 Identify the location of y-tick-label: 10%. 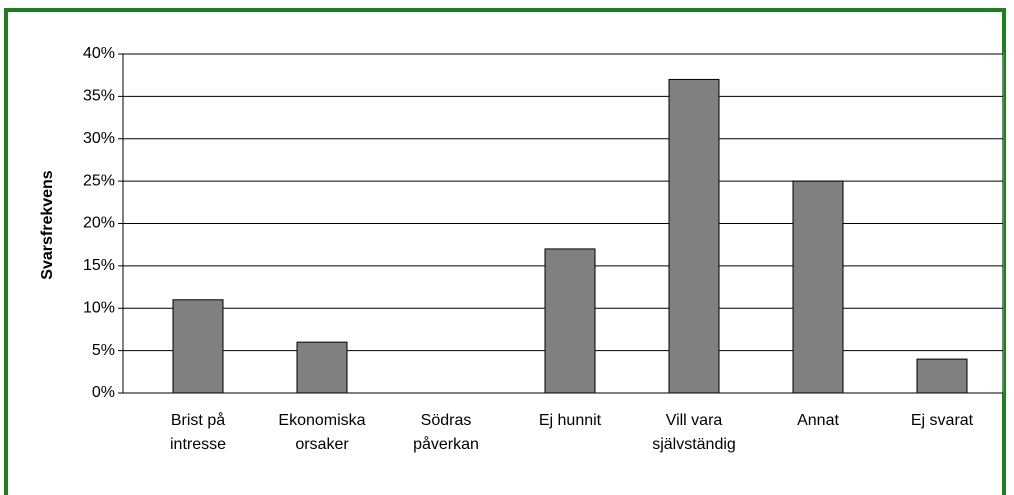
(99, 307).